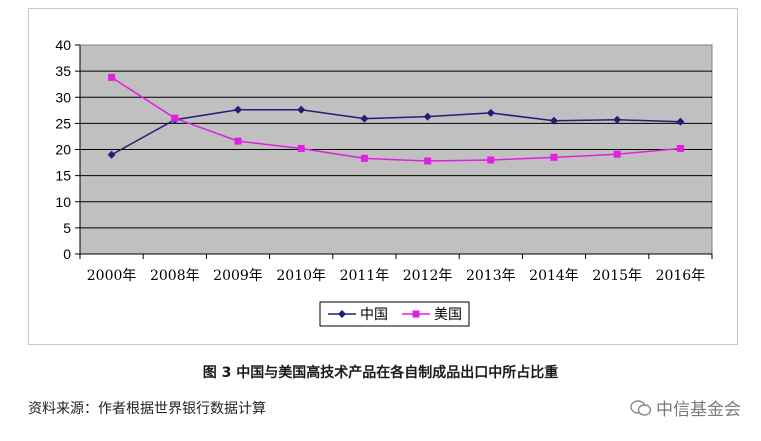 The height and width of the screenshot is (441, 761). What do you see at coordinates (380, 373) in the screenshot?
I see `figure-caption: 图 3 中国与美国高技术产品在各自制成品出口中所占比重` at bounding box center [380, 373].